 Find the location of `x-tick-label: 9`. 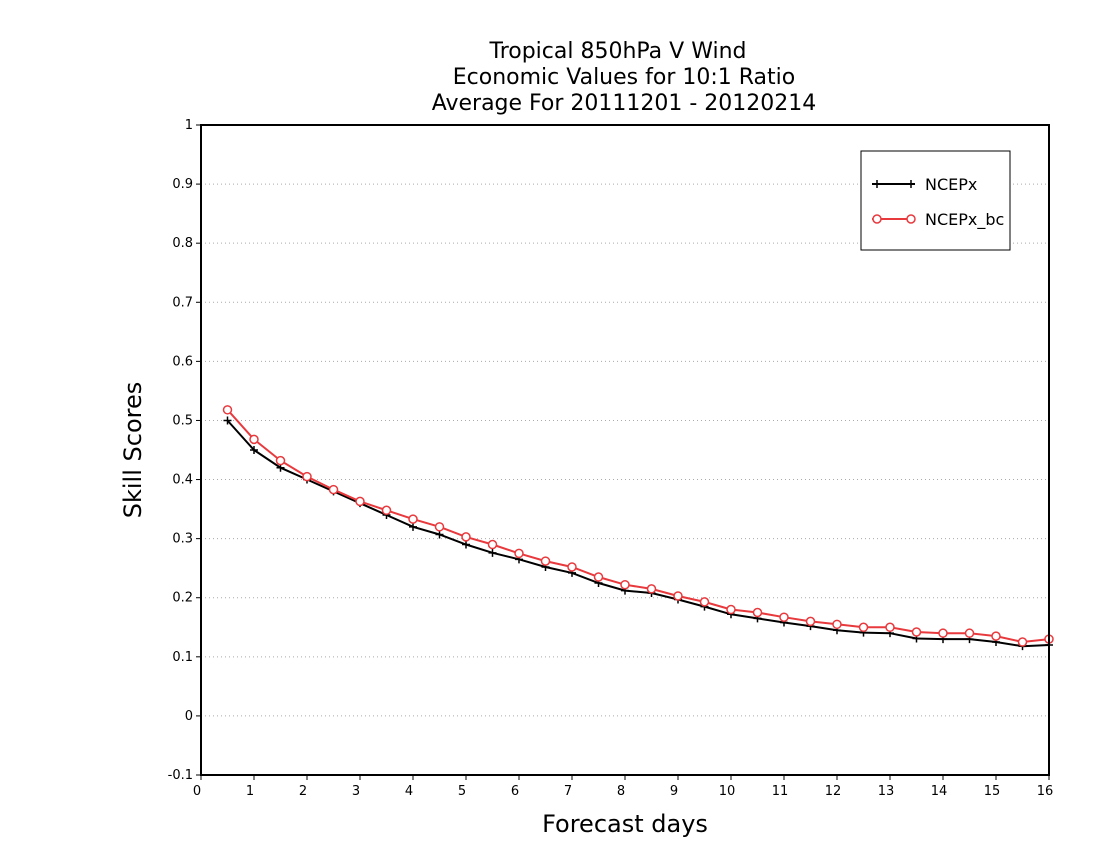

x-tick-label: 9 is located at coordinates (674, 791).